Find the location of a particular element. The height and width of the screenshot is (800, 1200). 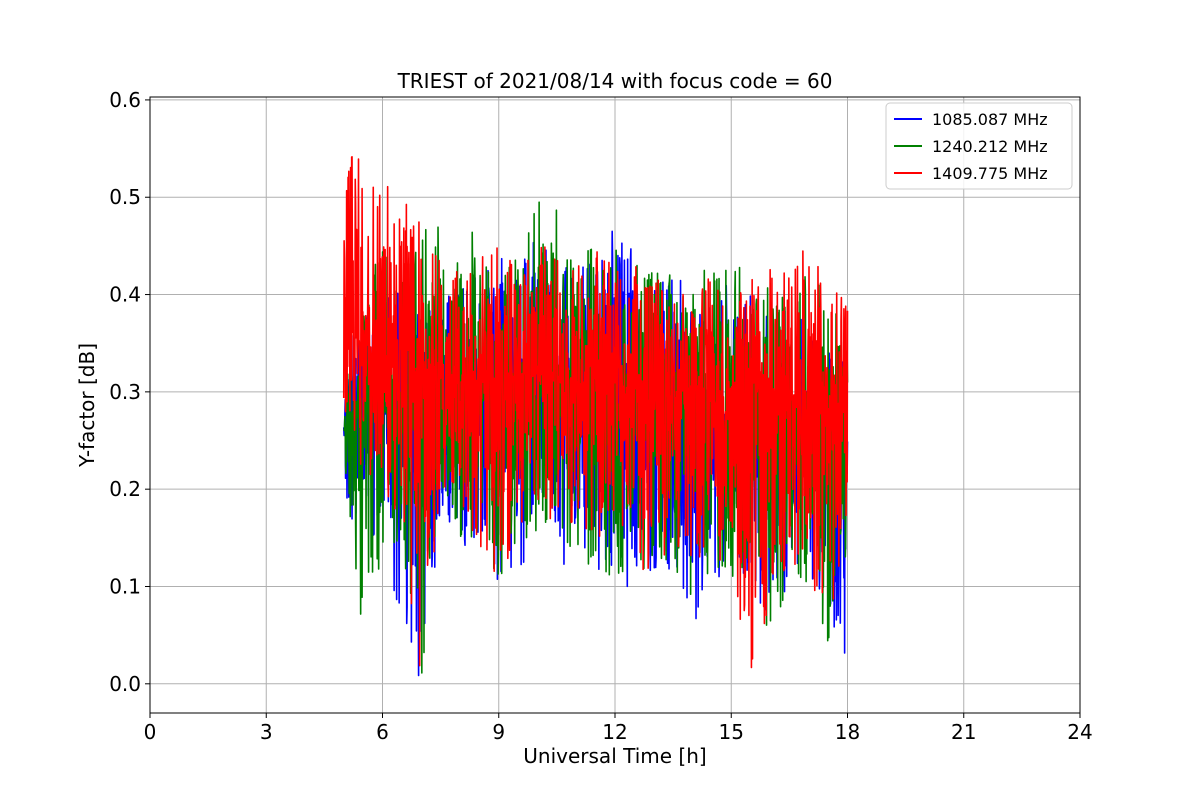

legend-box is located at coordinates (979, 146).